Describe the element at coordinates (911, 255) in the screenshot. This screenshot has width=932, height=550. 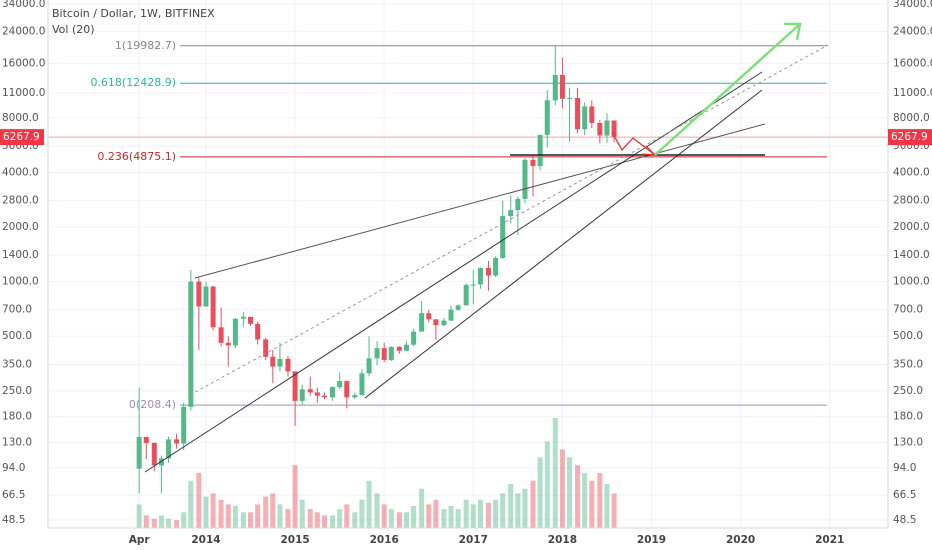
I see `y-tick-label-right: 1400.0` at that location.